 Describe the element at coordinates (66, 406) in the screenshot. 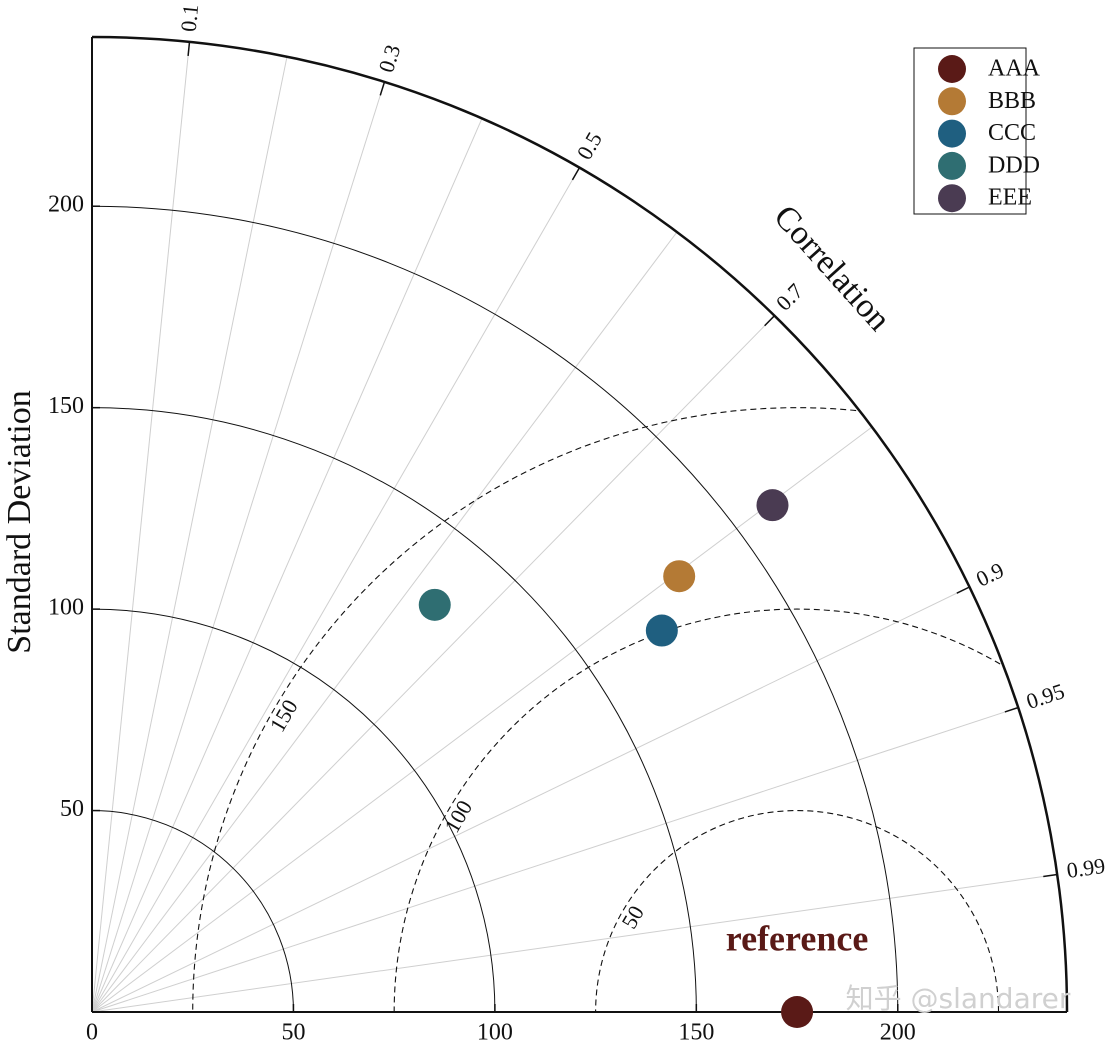

I see `y-tick-label: 150` at that location.